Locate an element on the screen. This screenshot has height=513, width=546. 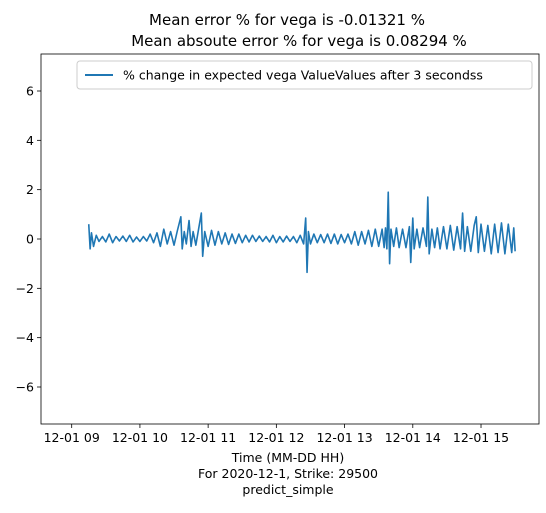
series-group is located at coordinates (301, 232).